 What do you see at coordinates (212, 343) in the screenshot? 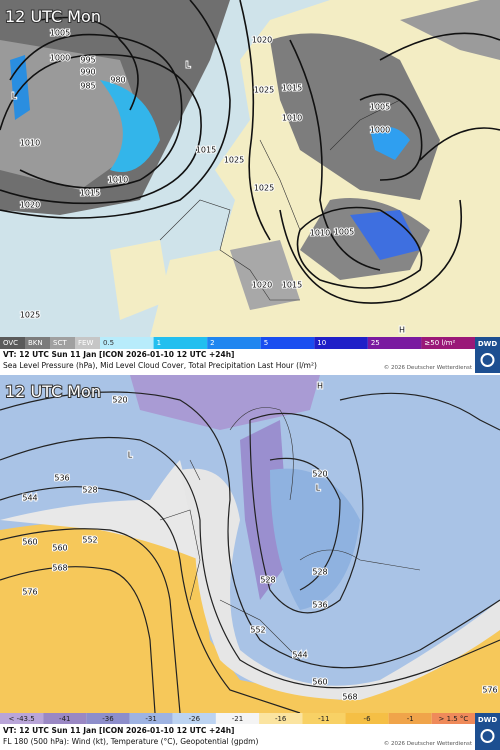
I see `legend-label: 2` at bounding box center [212, 343].